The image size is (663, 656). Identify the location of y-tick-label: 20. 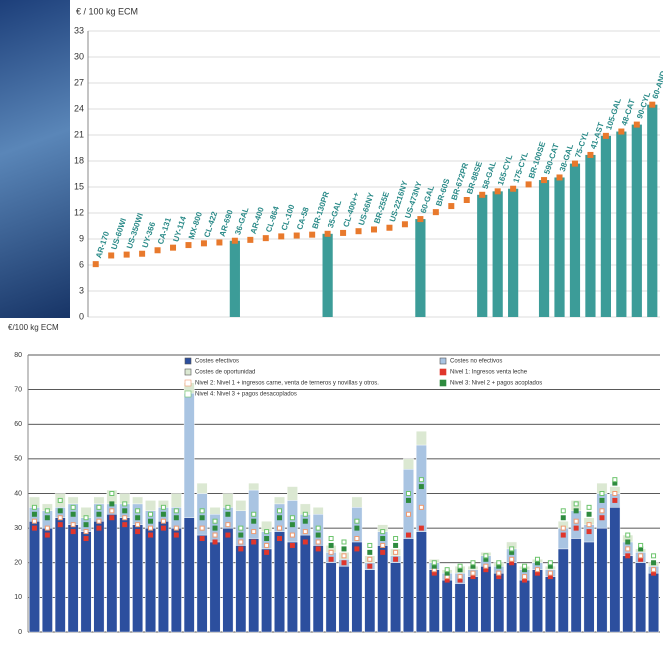
(18, 563).